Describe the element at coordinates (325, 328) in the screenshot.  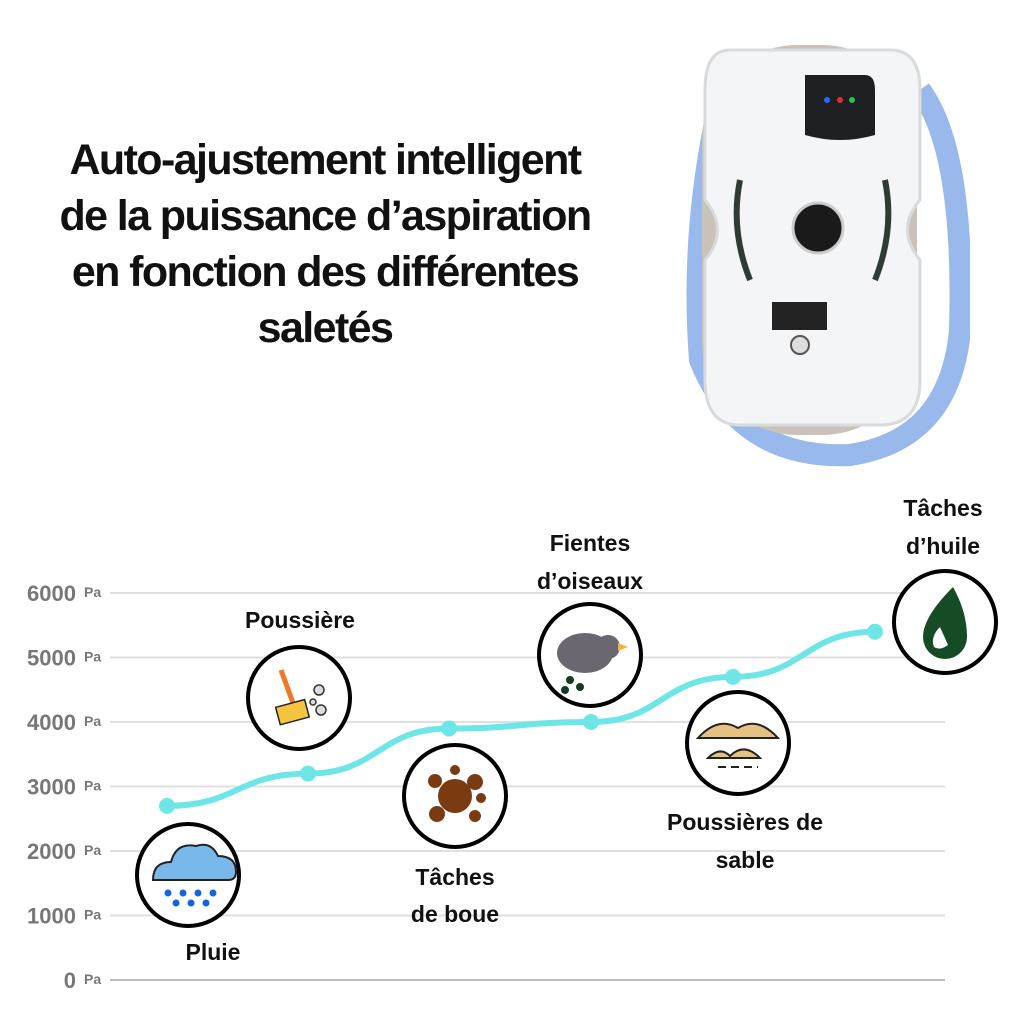
I see `headline-line: saletés` at that location.